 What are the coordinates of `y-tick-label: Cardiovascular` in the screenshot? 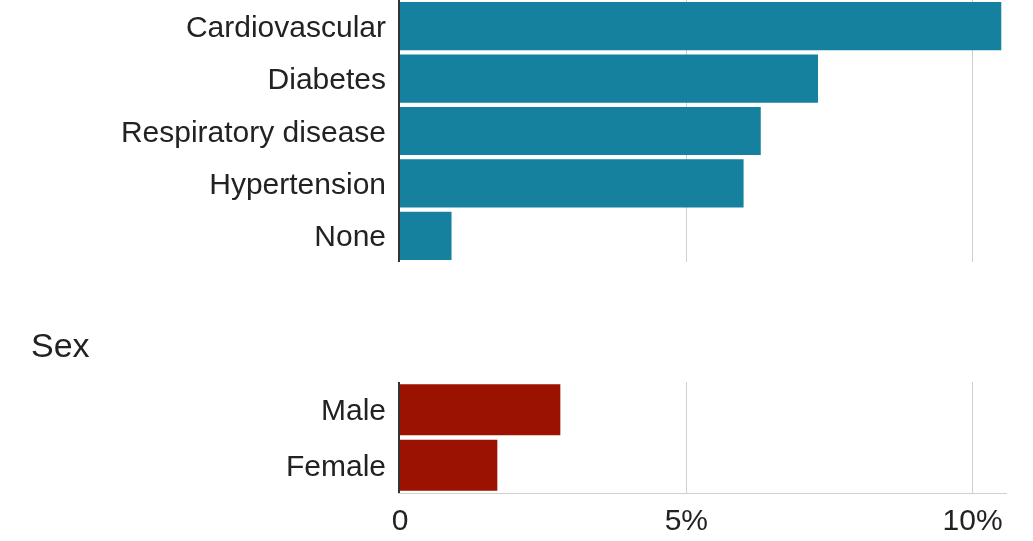 It's located at (285, 26).